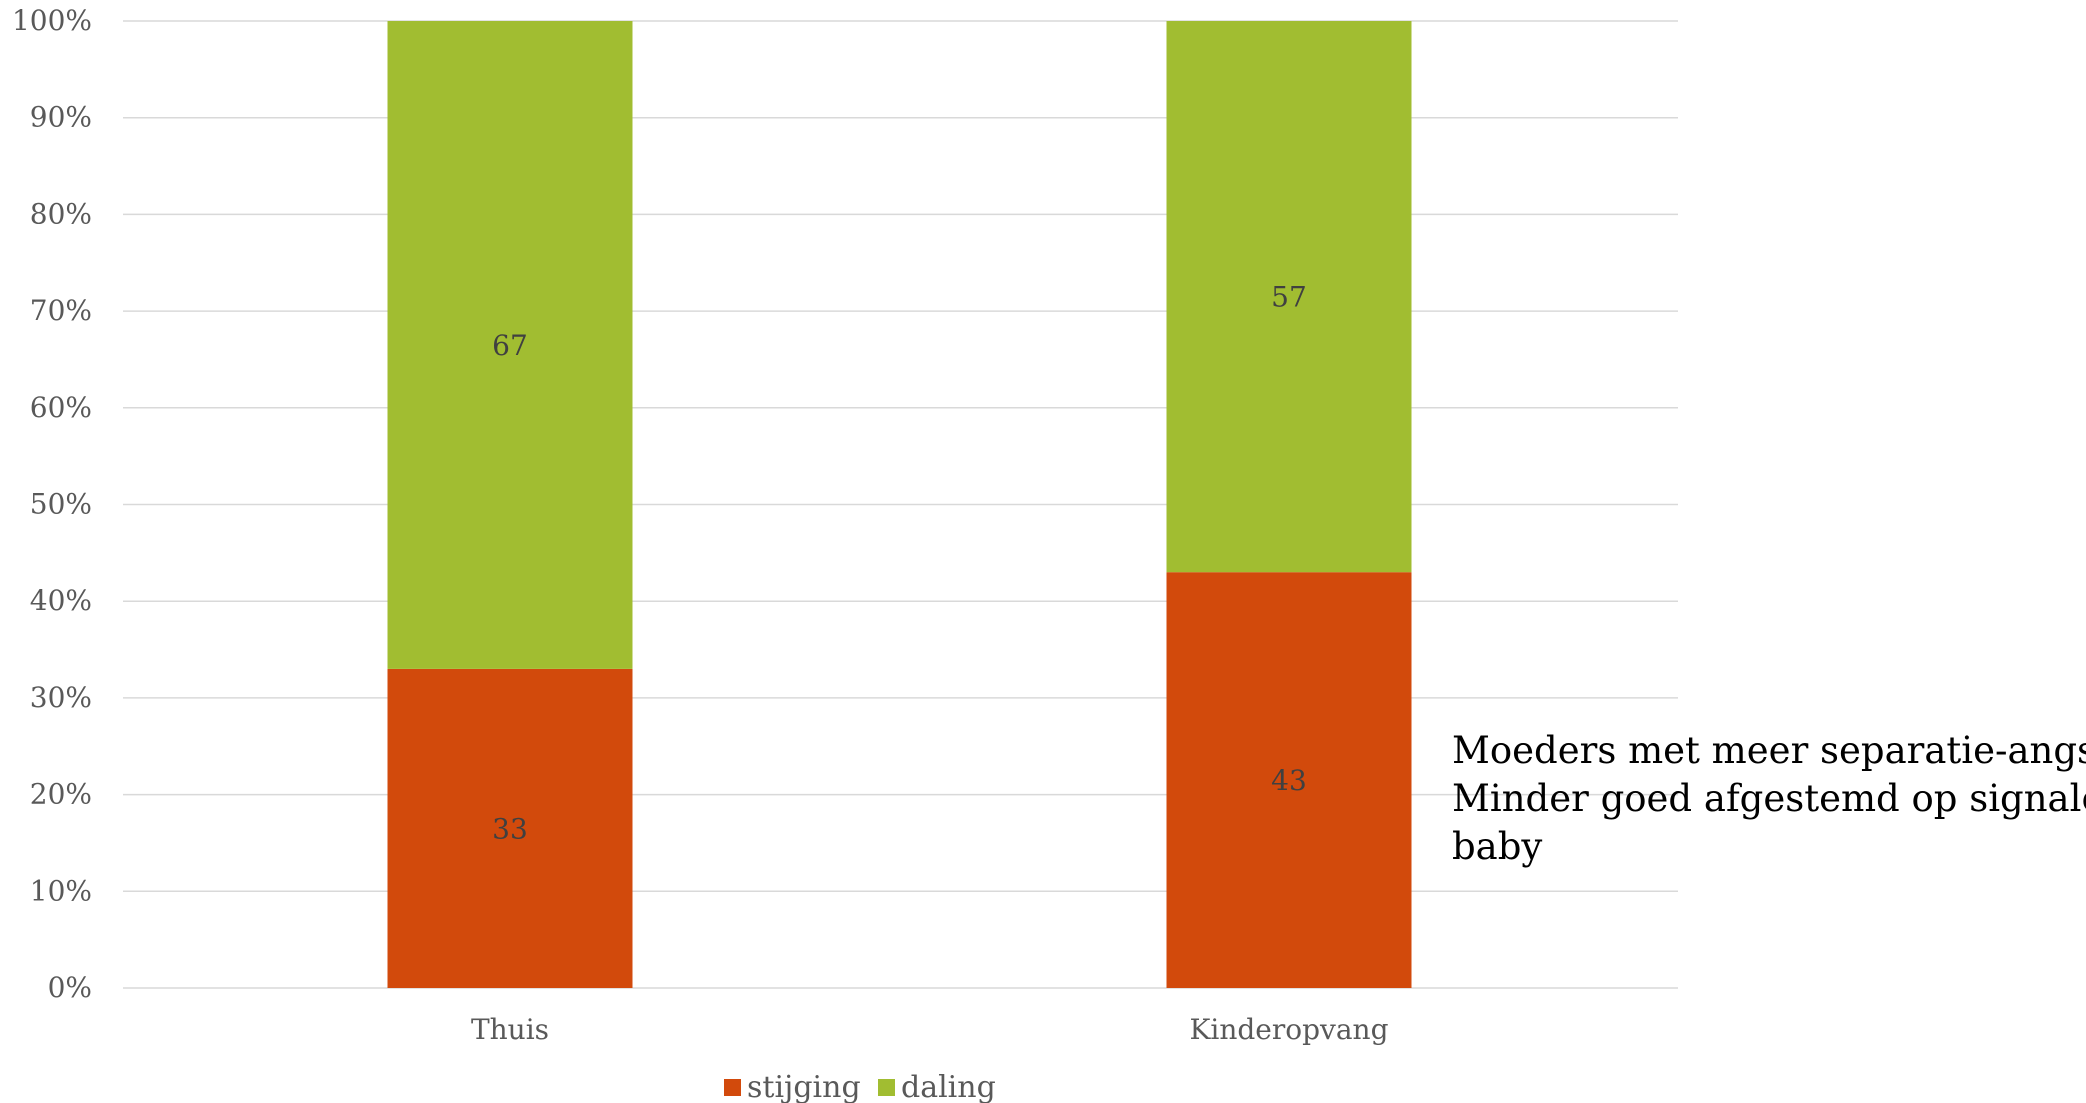 This screenshot has width=2086, height=1103. I want to click on y-tick-label: 100%, so click(52, 20).